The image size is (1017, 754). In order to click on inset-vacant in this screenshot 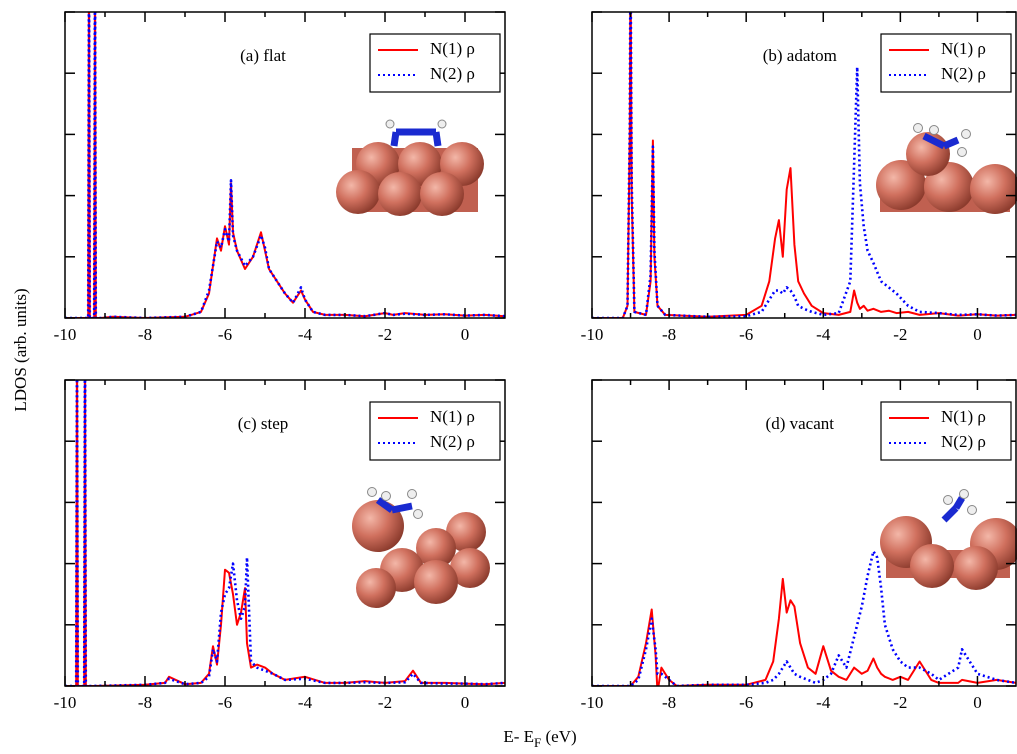, I will do `click(948, 539)`.